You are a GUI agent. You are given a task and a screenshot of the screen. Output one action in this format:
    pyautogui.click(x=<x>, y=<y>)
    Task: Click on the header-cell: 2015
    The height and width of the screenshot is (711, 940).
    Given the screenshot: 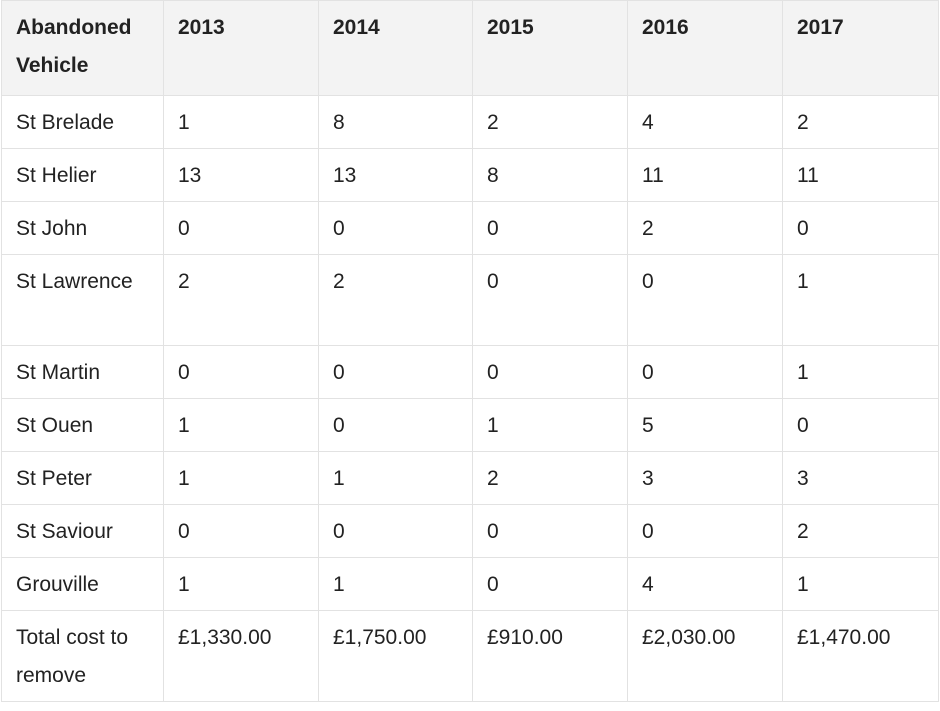 What is the action you would take?
    pyautogui.click(x=550, y=48)
    